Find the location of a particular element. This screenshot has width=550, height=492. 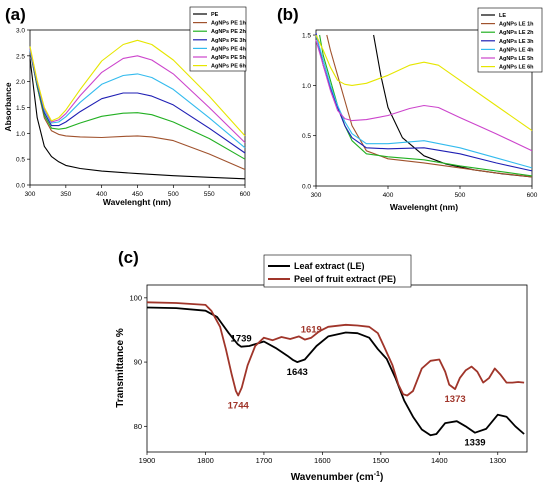

y-axis-label-c: Transmittance % is located at coordinates (120, 368).